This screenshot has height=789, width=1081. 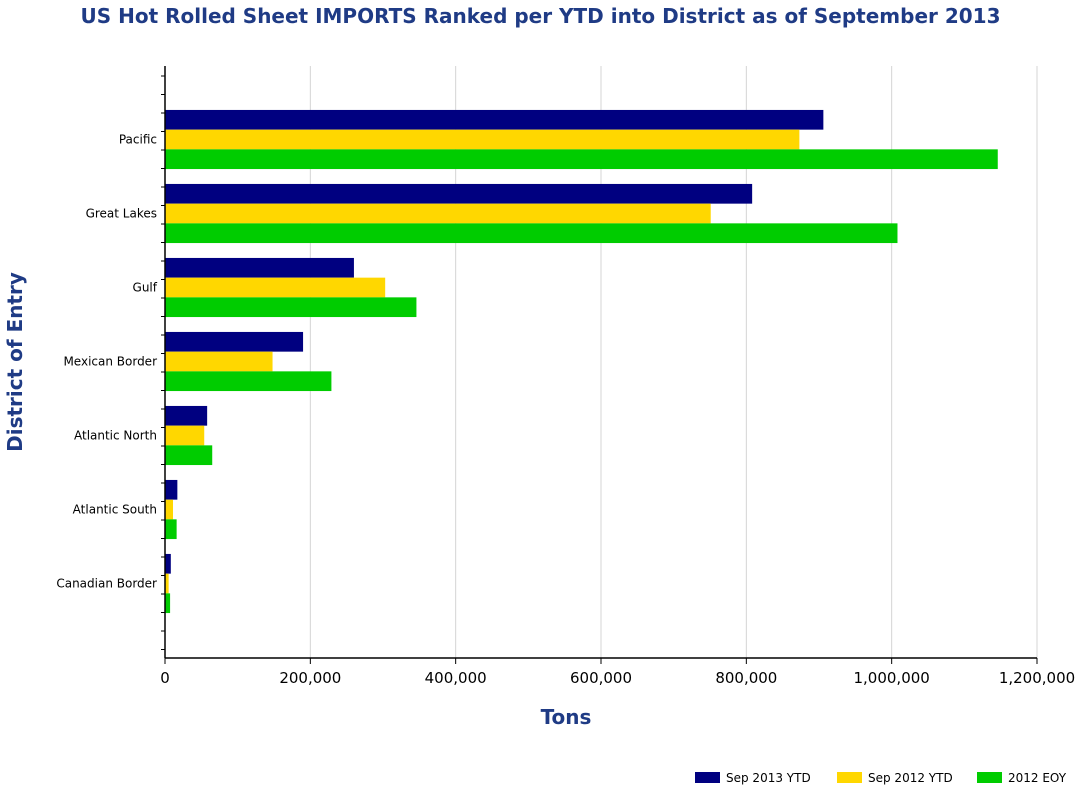 I want to click on x-tick-label: 600,000, so click(x=601, y=678).